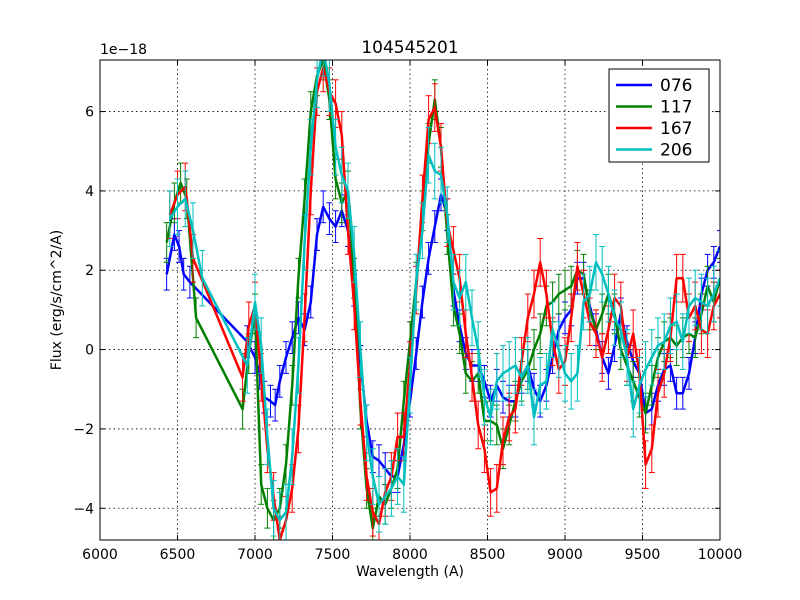 The width and height of the screenshot is (800, 600). What do you see at coordinates (676, 151) in the screenshot?
I see `legend-label: 206` at bounding box center [676, 151].